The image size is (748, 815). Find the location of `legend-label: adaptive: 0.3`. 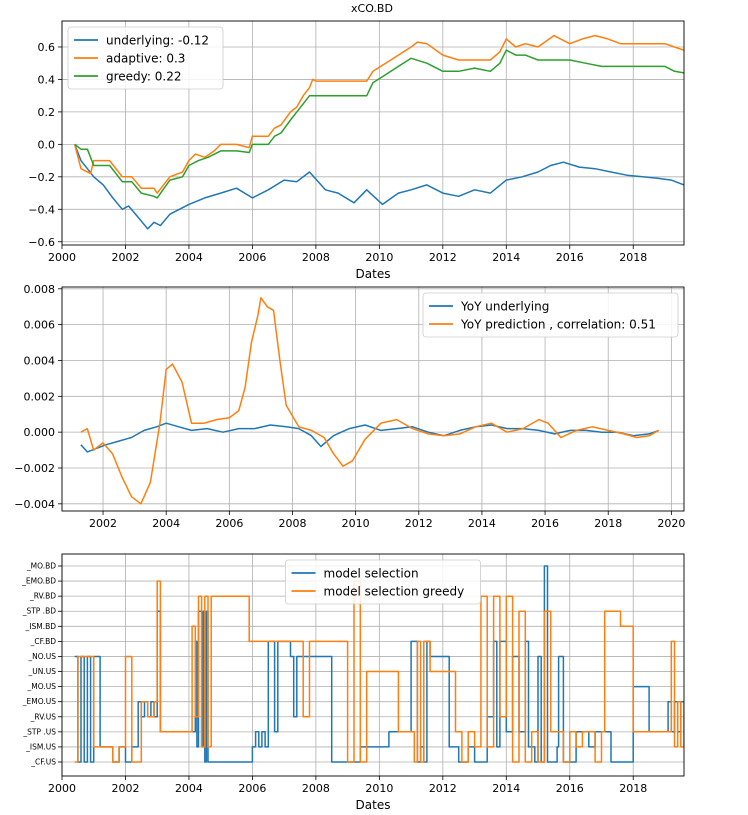

legend-label: adaptive: 0.3 is located at coordinates (145, 59).